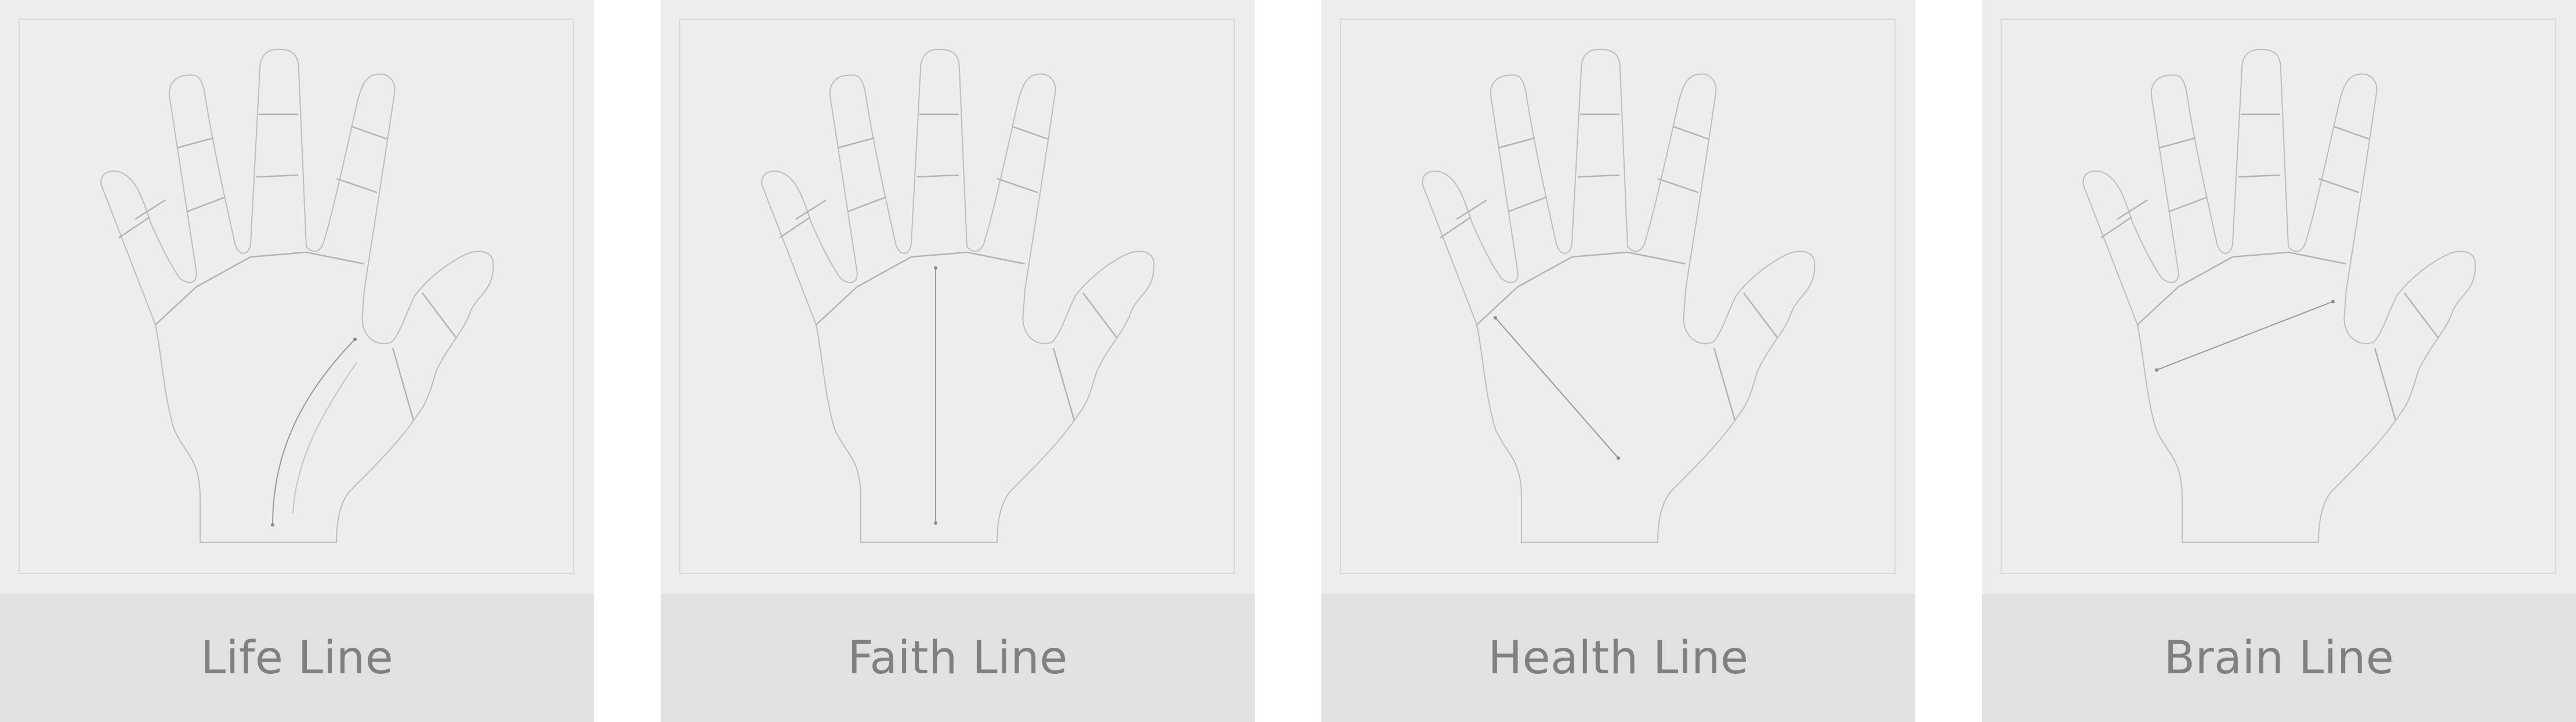 Image resolution: width=2576 pixels, height=722 pixels. I want to click on card-label-bar: Life Line, so click(297, 658).